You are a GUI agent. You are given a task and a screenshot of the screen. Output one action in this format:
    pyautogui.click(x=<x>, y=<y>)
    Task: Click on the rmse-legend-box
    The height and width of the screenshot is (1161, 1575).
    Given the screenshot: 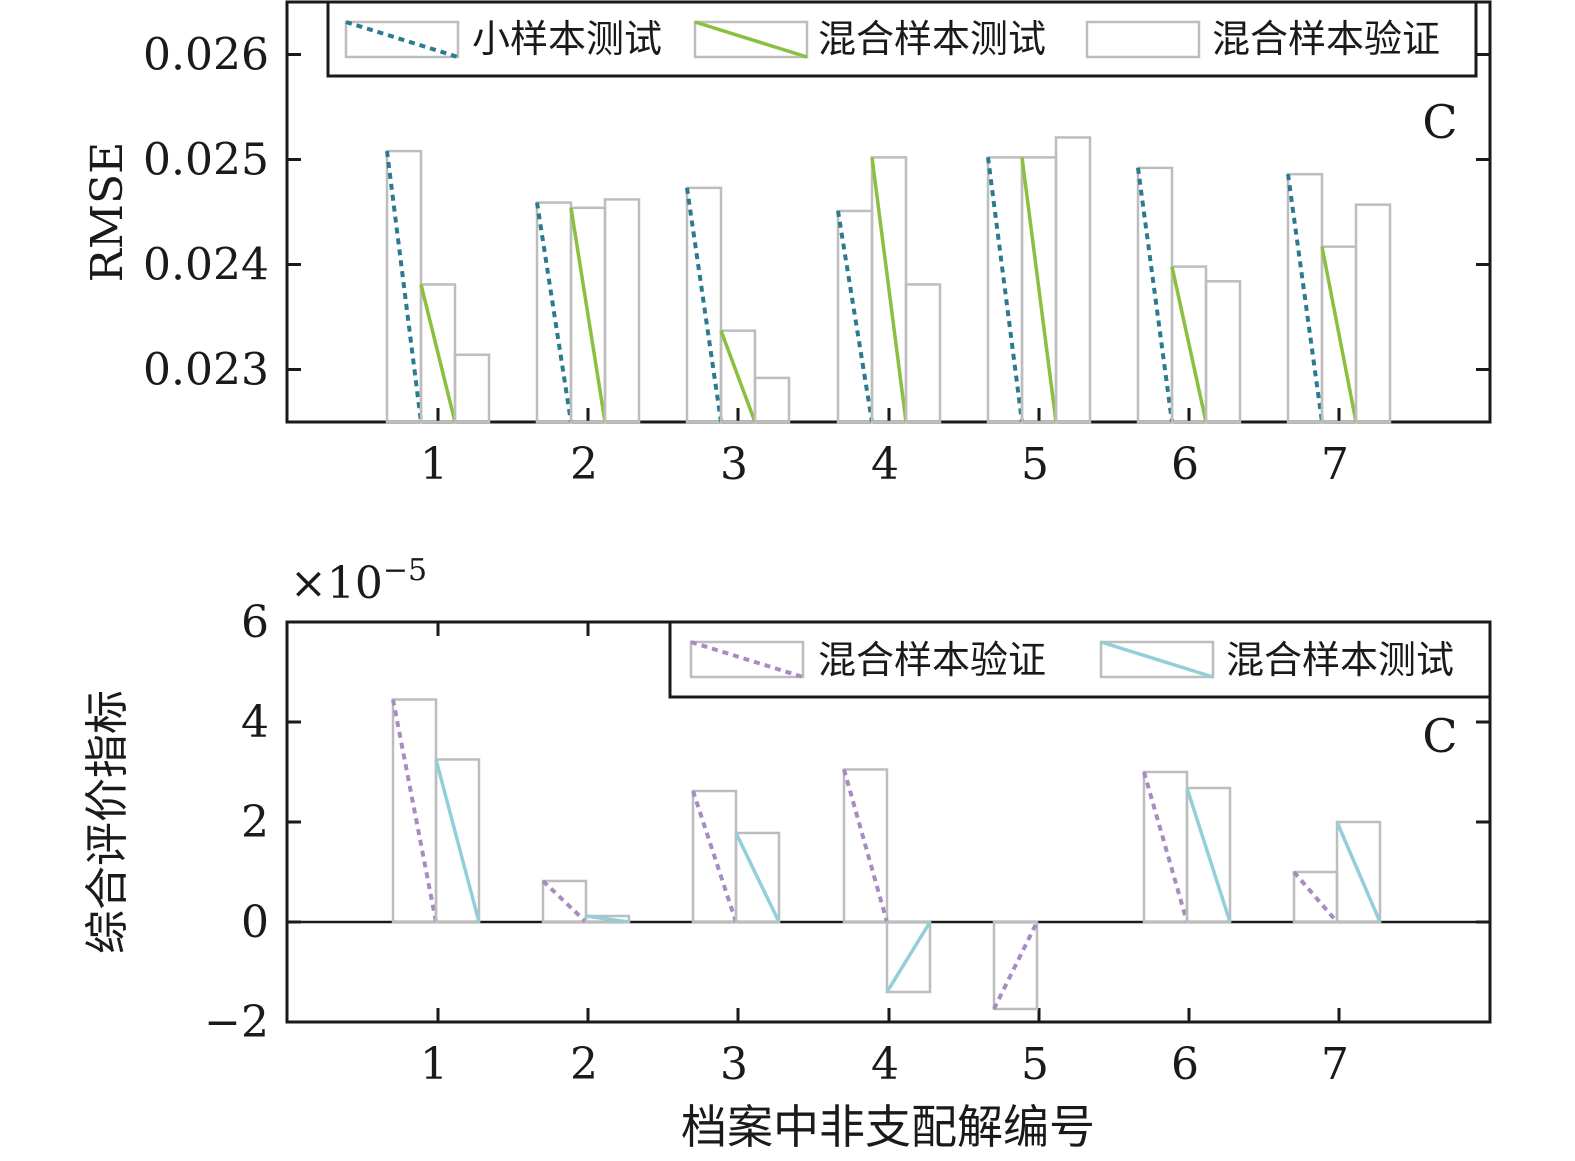 What is the action you would take?
    pyautogui.click(x=902, y=39)
    